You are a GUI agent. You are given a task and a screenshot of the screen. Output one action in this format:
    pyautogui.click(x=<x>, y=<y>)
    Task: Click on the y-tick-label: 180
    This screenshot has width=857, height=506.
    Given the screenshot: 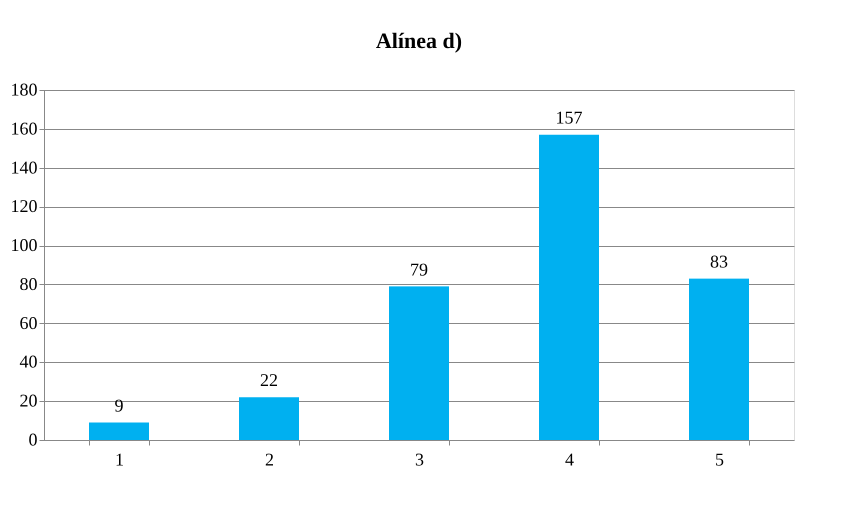 What is the action you would take?
    pyautogui.click(x=24, y=90)
    